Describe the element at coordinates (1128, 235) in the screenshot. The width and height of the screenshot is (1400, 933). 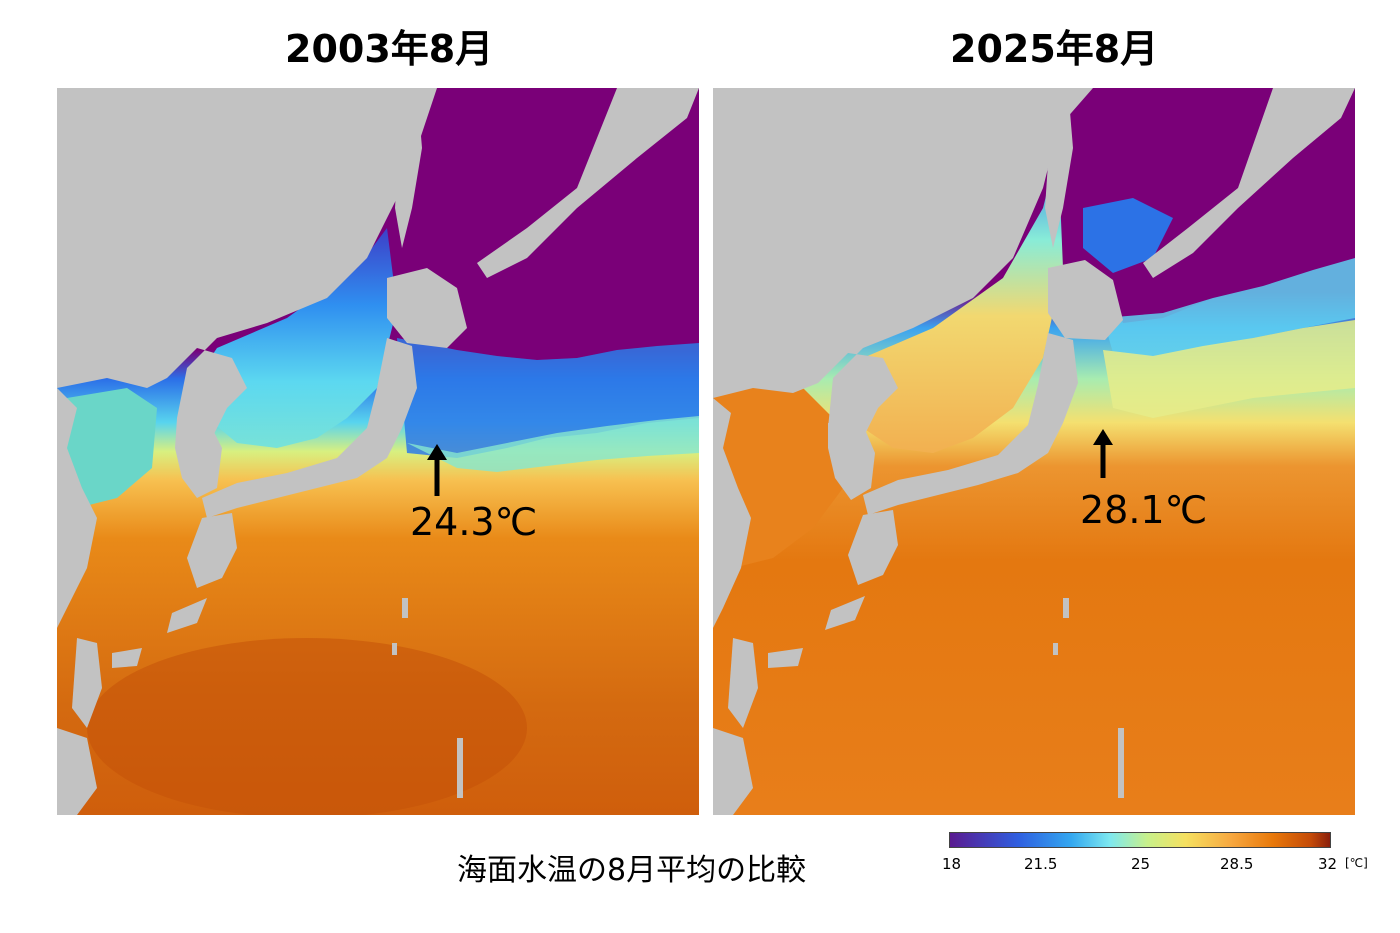
I see `okhotsk-cold-patch` at that location.